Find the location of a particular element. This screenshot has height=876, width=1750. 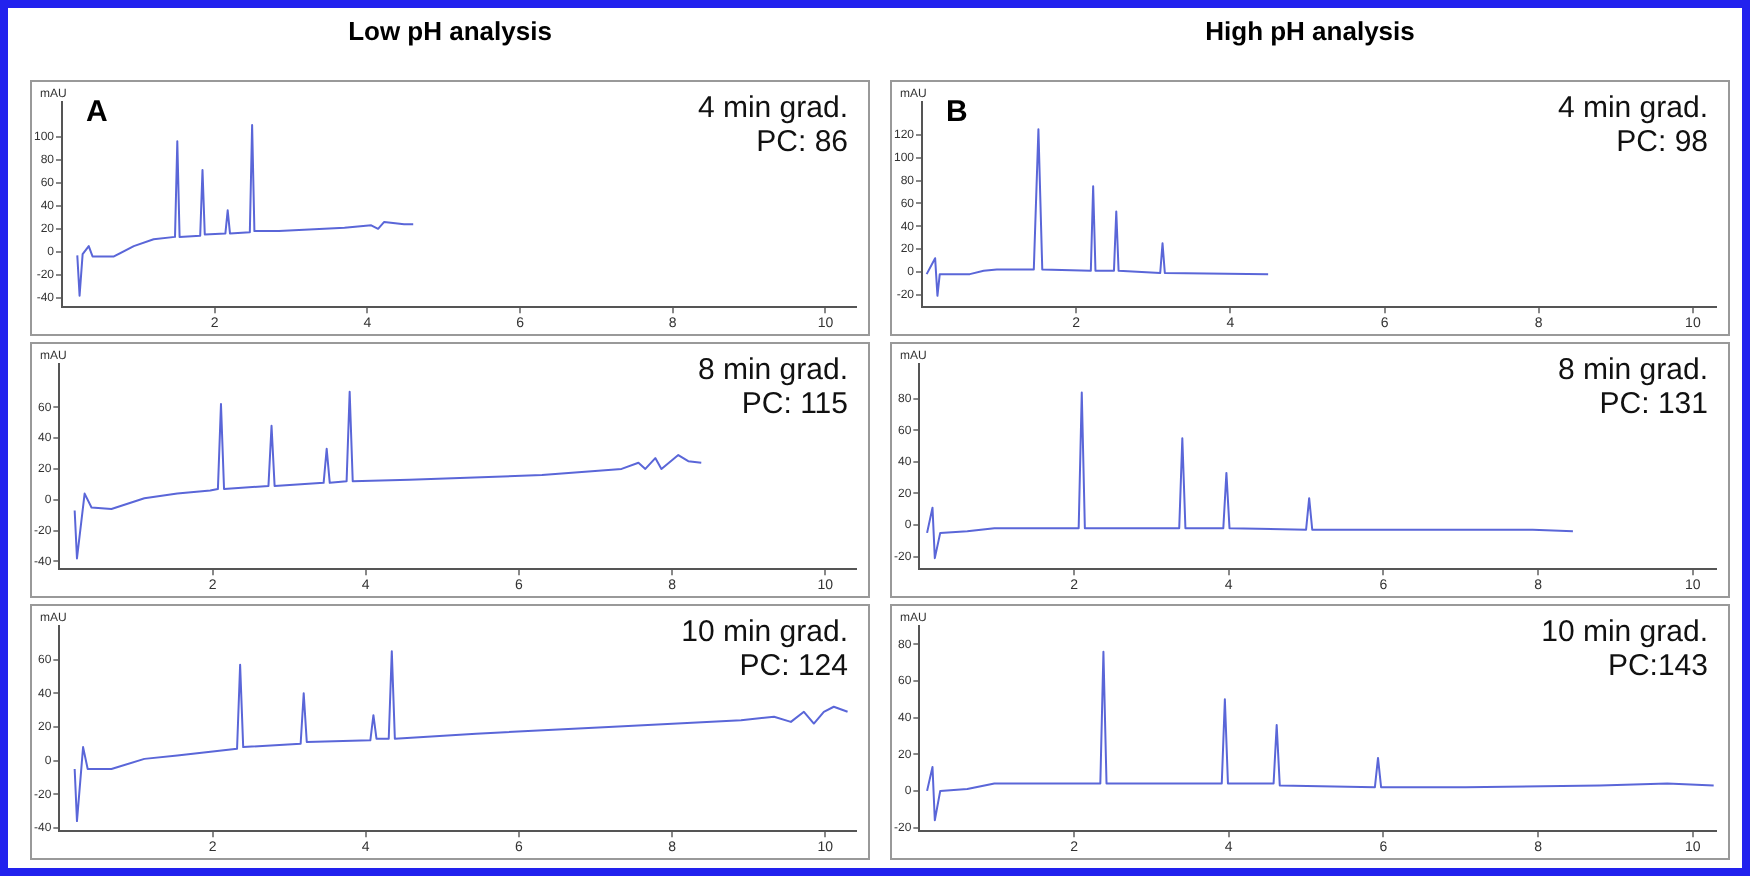

annotation: PC:143 is located at coordinates (1657, 666).